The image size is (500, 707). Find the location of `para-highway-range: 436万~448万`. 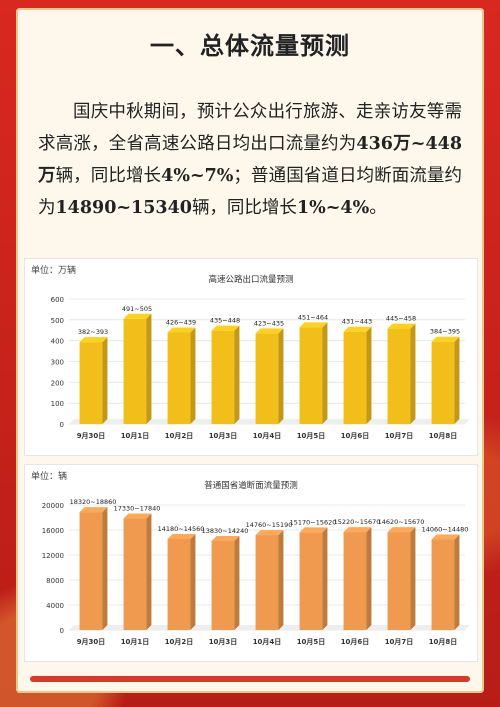

para-highway-range: 436万~448万 is located at coordinates (250, 160).